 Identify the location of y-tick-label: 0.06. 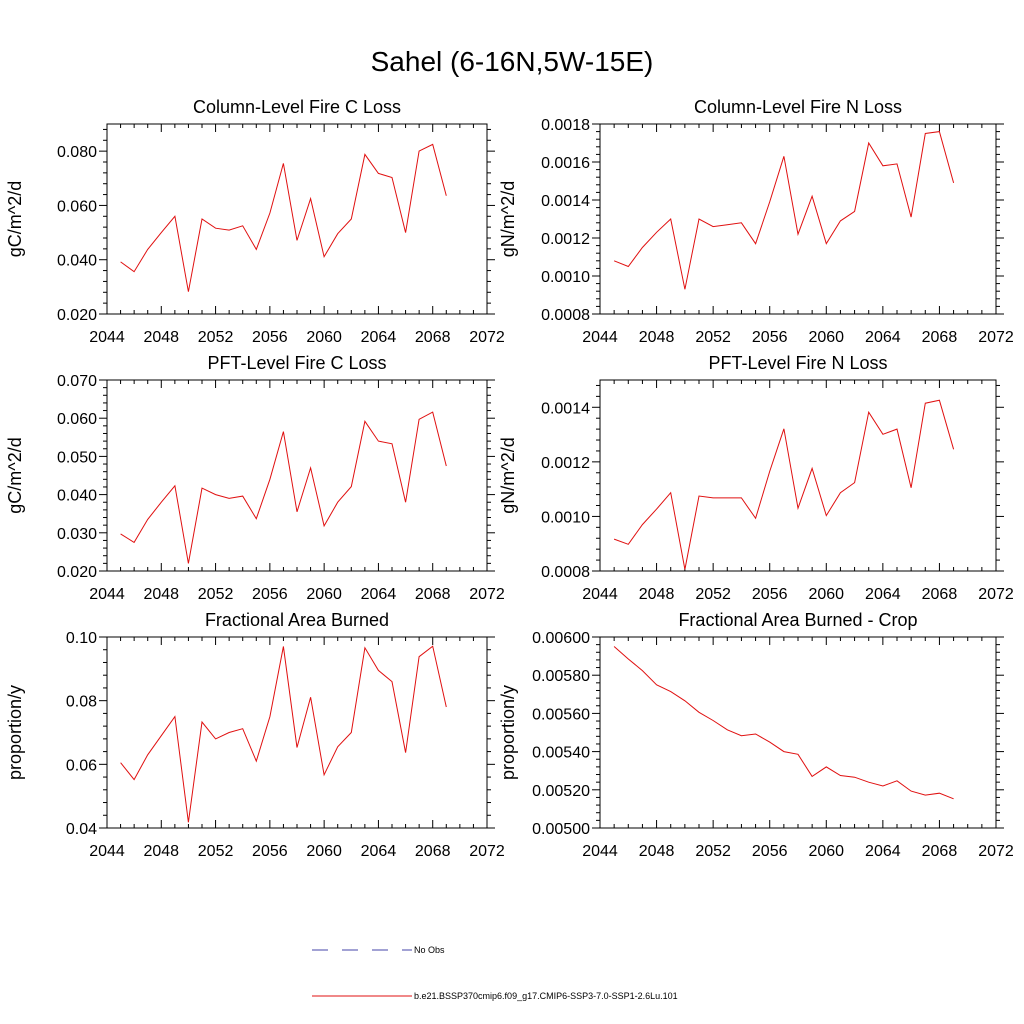
(81, 765).